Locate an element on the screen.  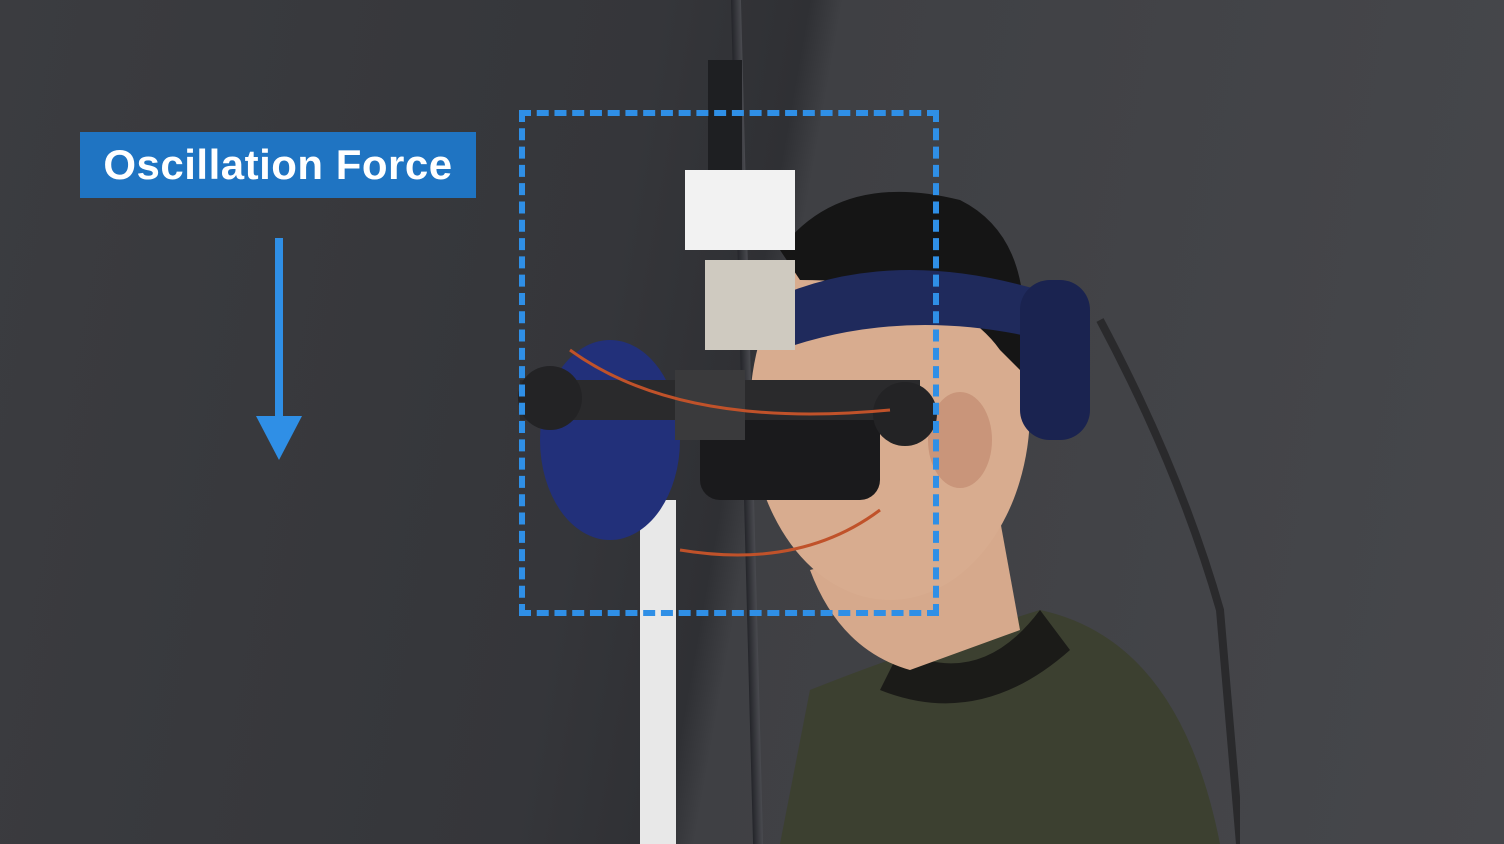
left-wheel is located at coordinates (550, 398).